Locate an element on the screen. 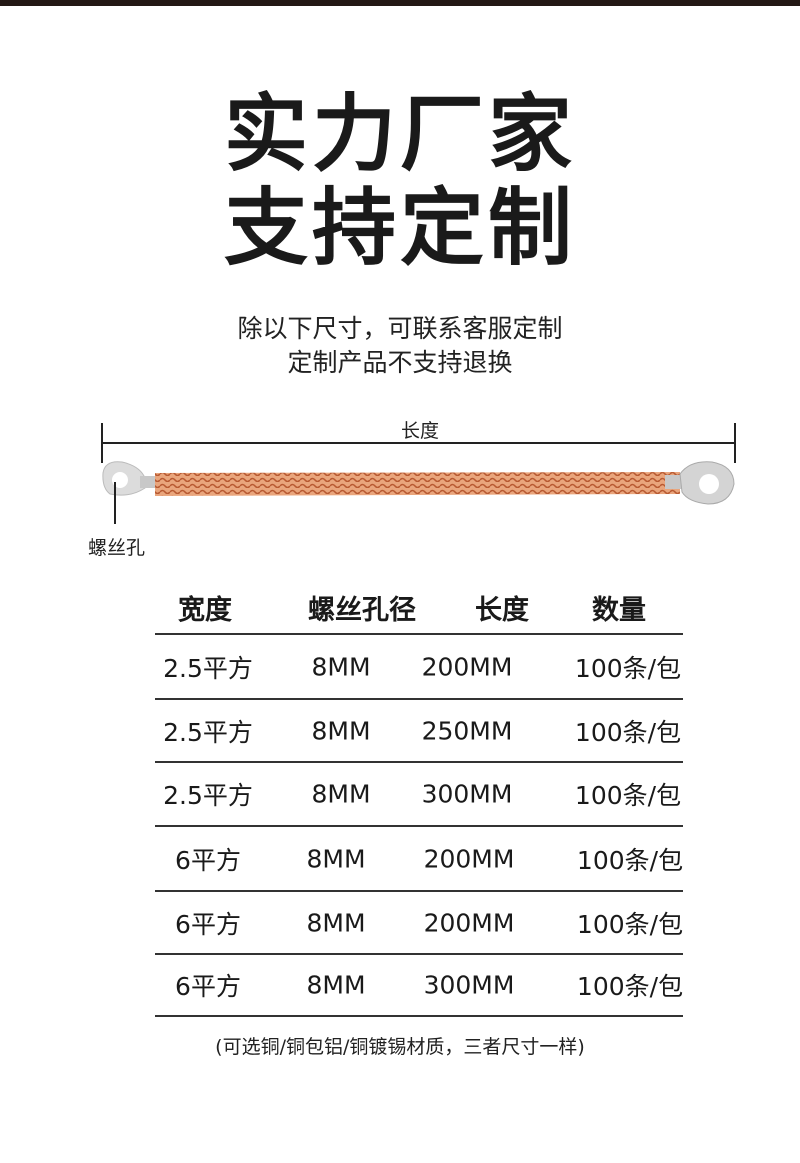 The height and width of the screenshot is (1163, 800). headline-line-2: 支持定制 is located at coordinates (399, 228).